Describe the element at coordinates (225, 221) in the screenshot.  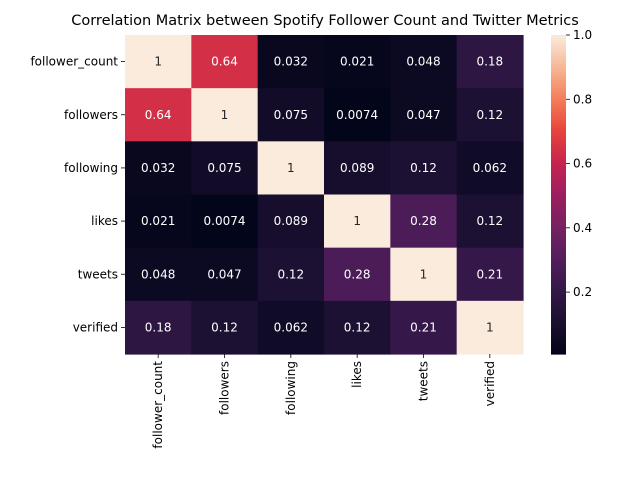
I see `heatmap-cell-label-3-1: 0.0074` at that location.